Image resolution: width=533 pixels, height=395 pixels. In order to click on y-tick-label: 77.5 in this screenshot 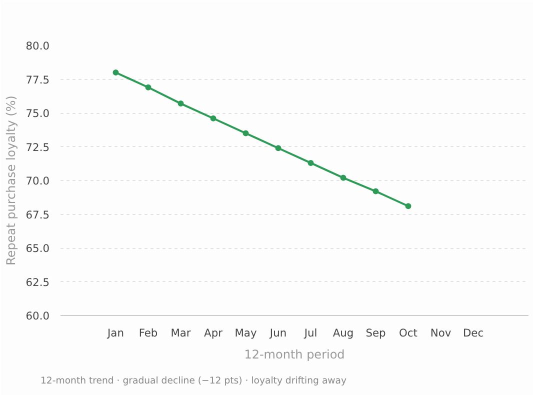, I will do `click(38, 79)`.